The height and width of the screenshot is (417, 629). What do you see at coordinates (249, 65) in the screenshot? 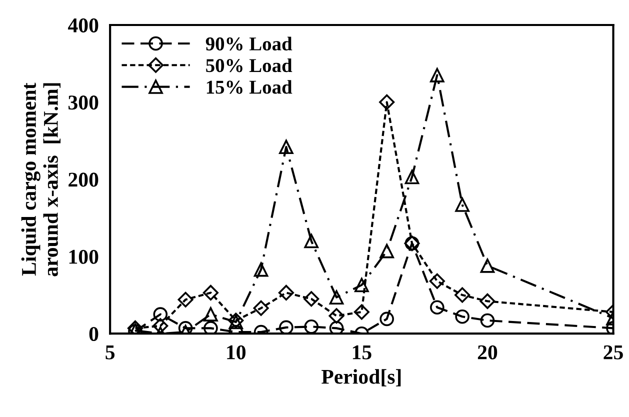
I see `legend-label: 50% Load` at bounding box center [249, 65].